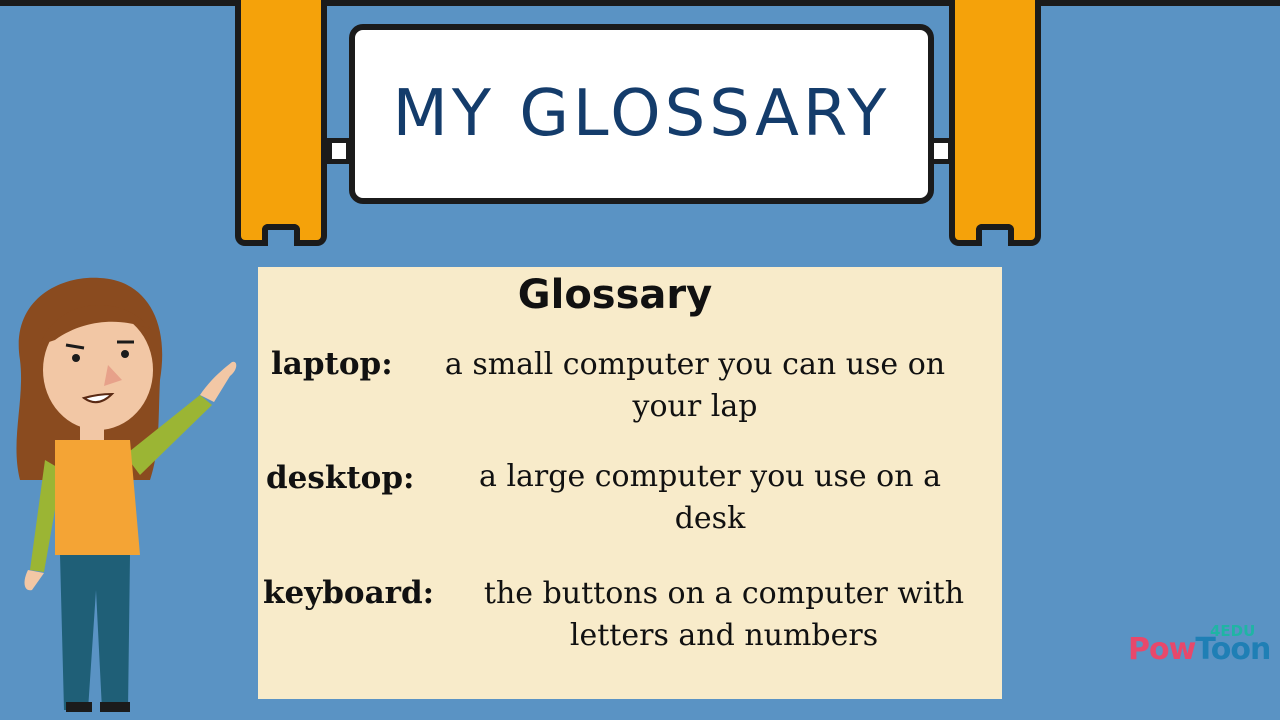 The height and width of the screenshot is (720, 1280). Describe the element at coordinates (281, 123) in the screenshot. I see `banner-post-left` at that location.